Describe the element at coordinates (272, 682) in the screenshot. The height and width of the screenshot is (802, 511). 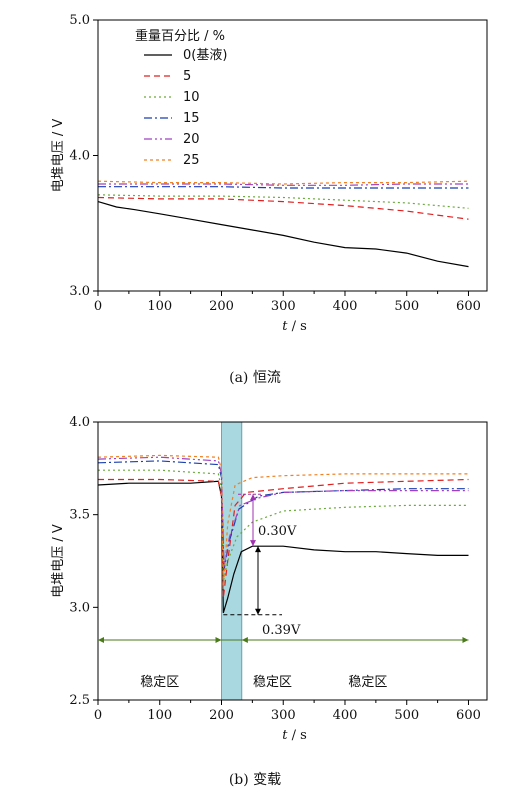
I see `region-label-1: 稳定区` at that location.